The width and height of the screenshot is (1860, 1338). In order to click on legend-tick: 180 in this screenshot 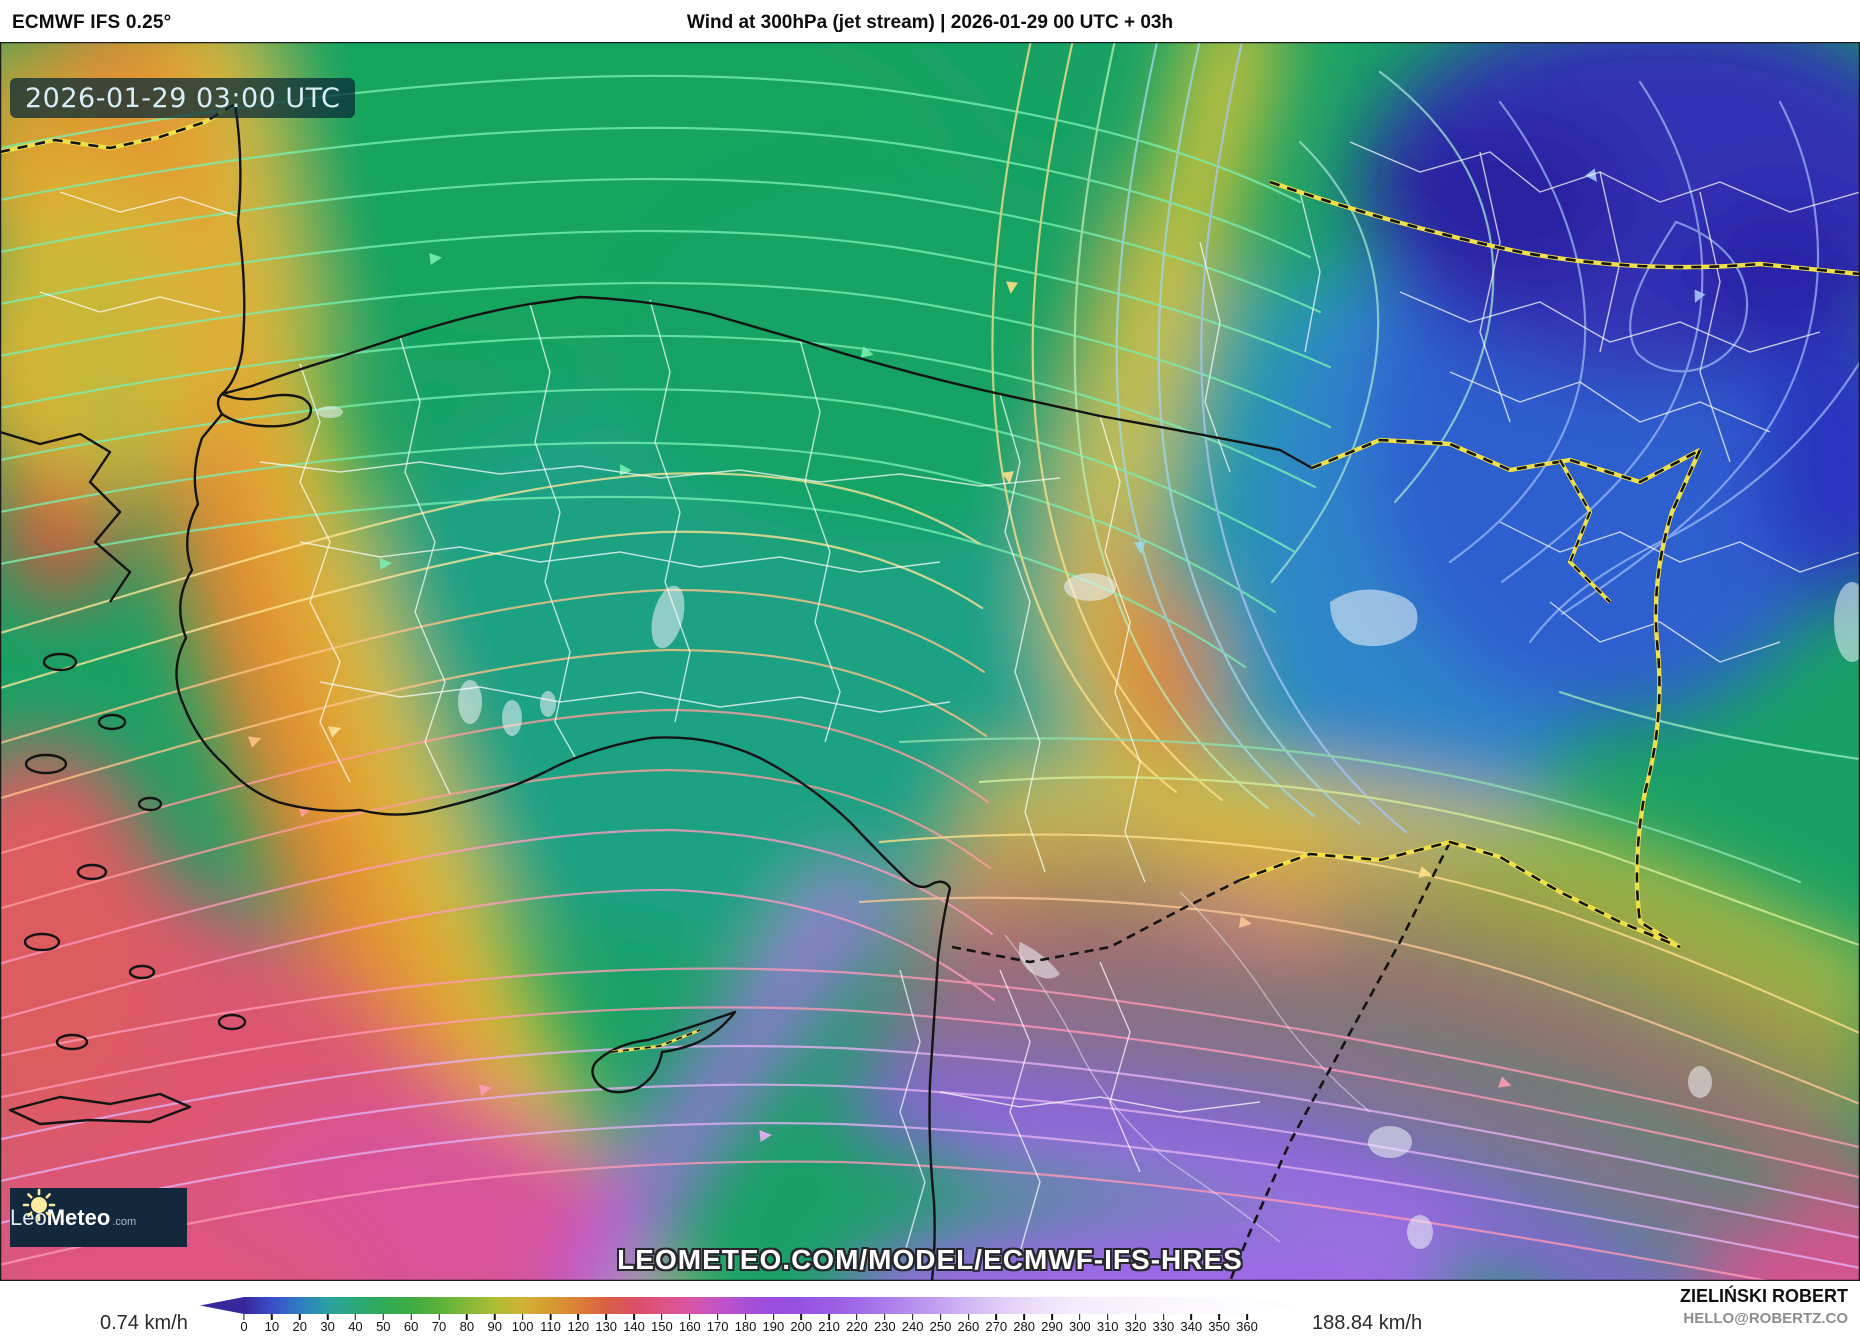, I will do `click(745, 1324)`.